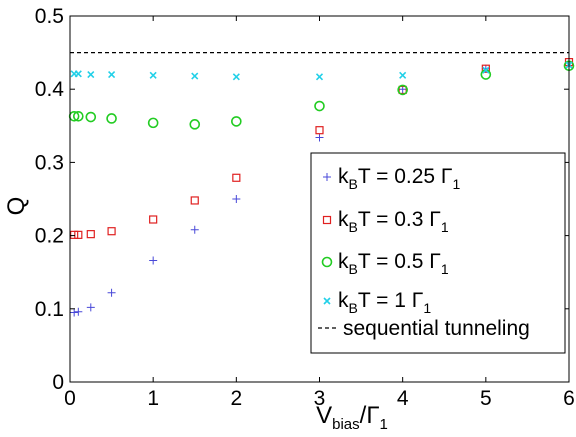 The width and height of the screenshot is (576, 437). What do you see at coordinates (486, 398) in the screenshot?
I see `x-tick-label: 5` at bounding box center [486, 398].